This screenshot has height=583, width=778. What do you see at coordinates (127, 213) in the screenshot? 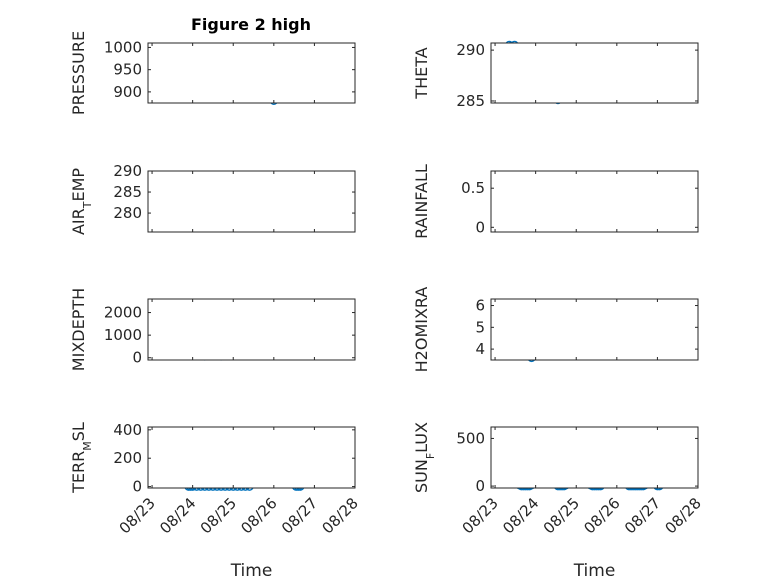
I see `y-tick-label: 280` at bounding box center [127, 213].